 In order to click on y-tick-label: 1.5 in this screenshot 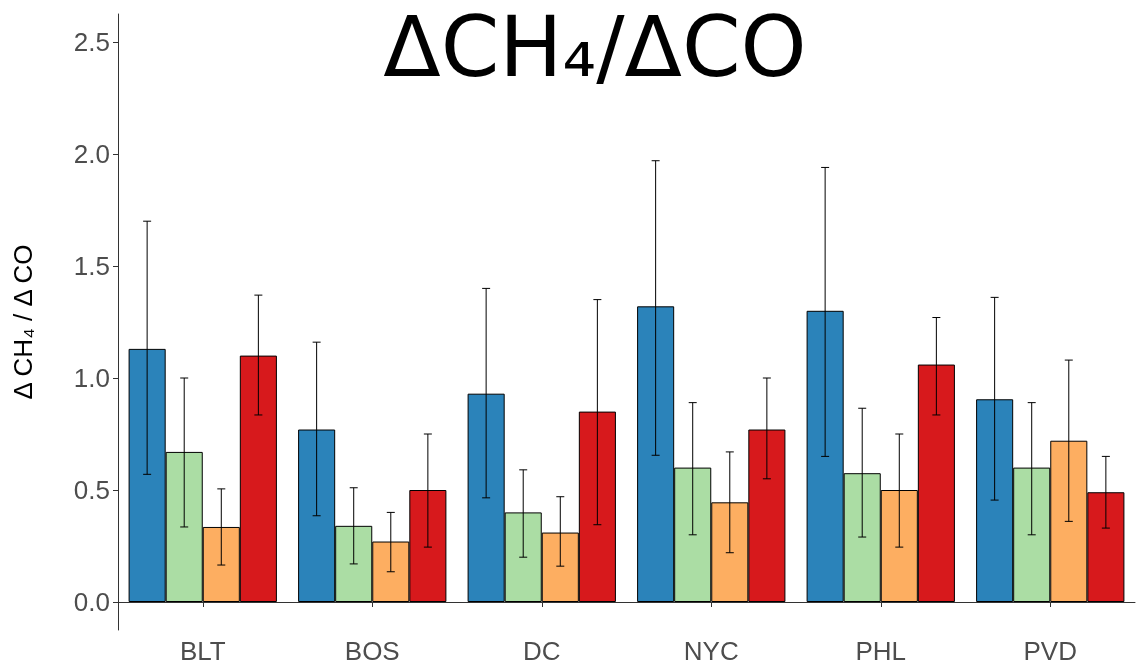, I will do `click(91, 266)`.